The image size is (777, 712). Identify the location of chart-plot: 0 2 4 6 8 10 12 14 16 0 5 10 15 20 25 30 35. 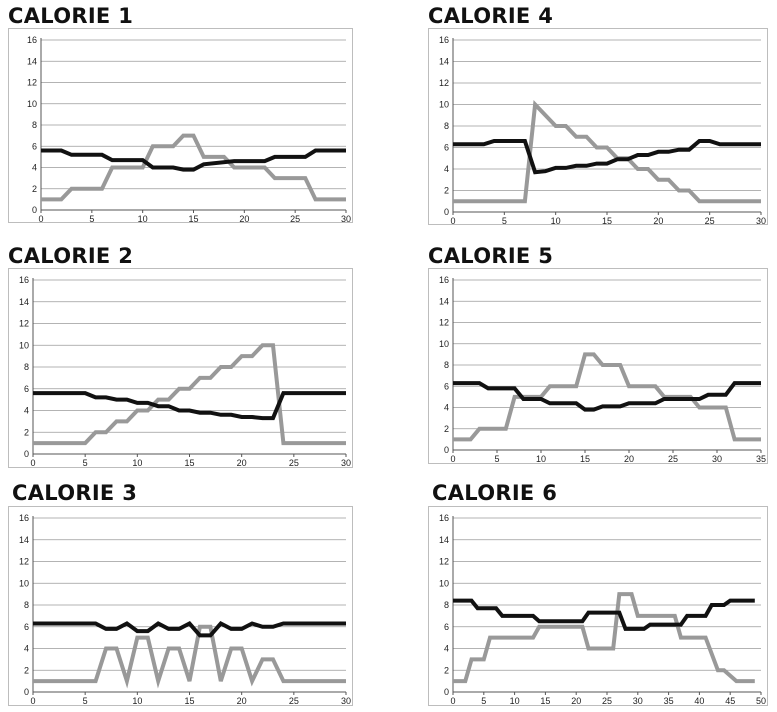
(598, 366).